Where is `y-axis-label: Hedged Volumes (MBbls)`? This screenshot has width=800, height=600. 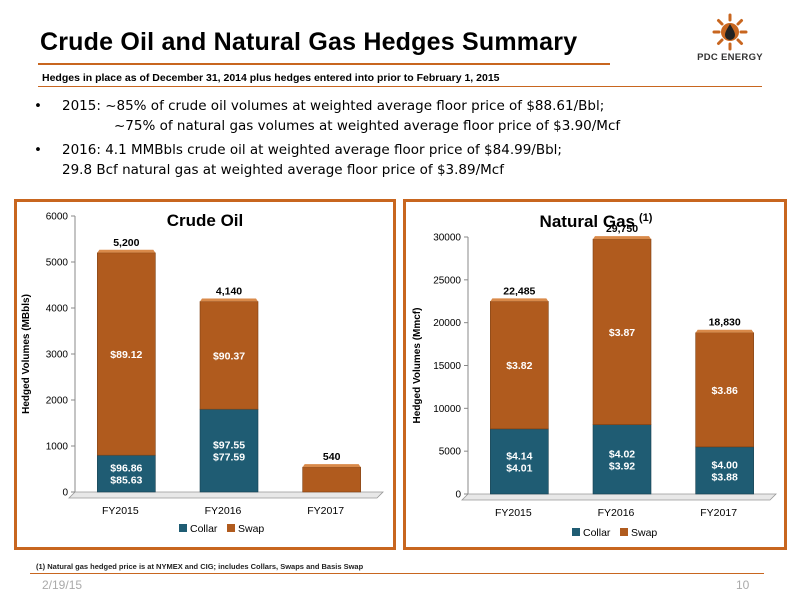
y-axis-label: Hedged Volumes (MBbls) is located at coordinates (26, 354).